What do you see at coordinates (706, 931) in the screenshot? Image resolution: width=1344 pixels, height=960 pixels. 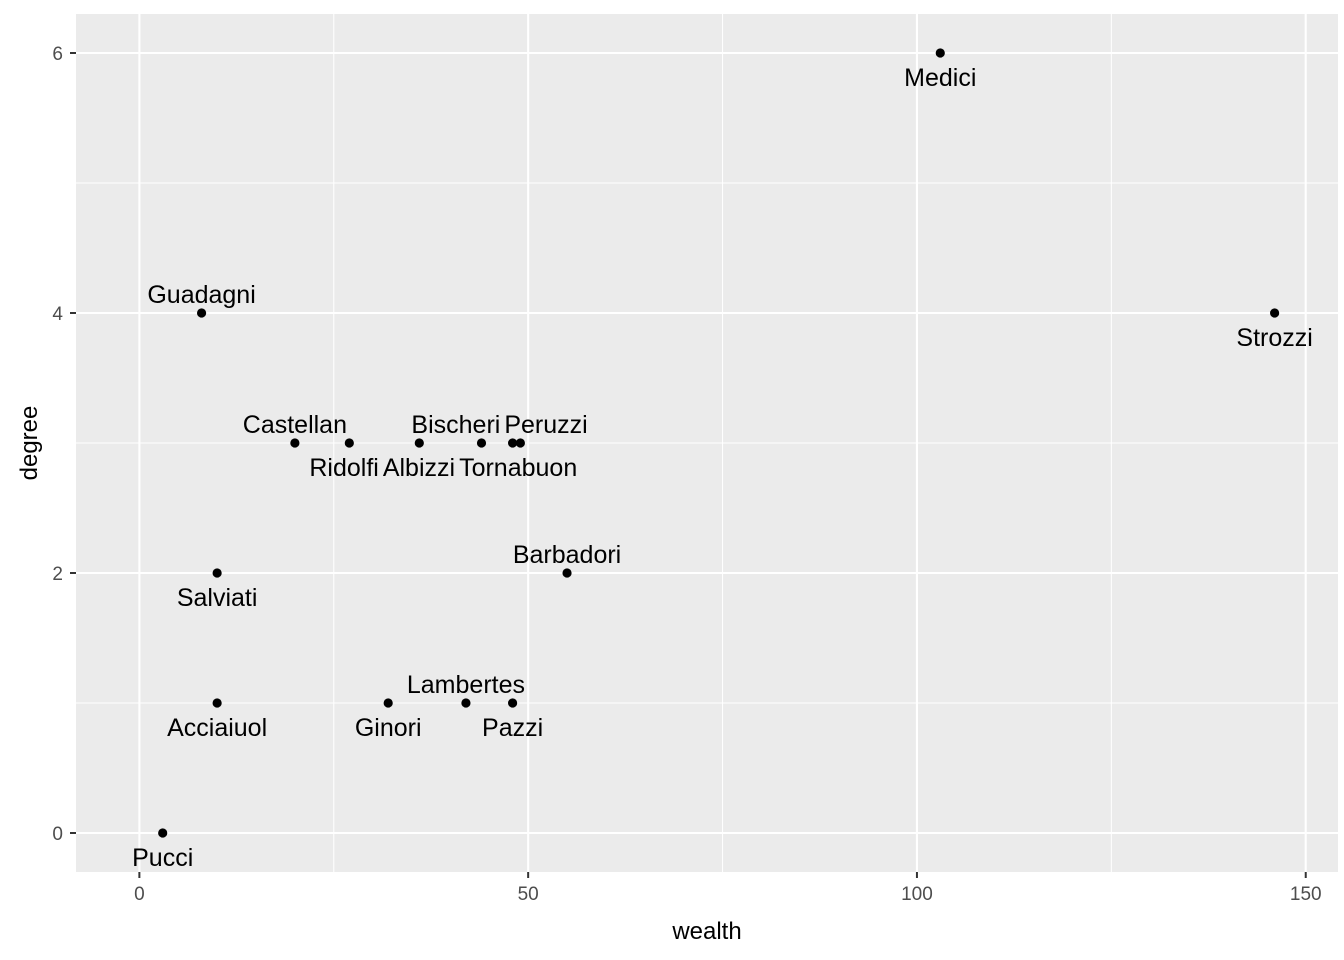 I see `x-axis-title: wealth` at bounding box center [706, 931].